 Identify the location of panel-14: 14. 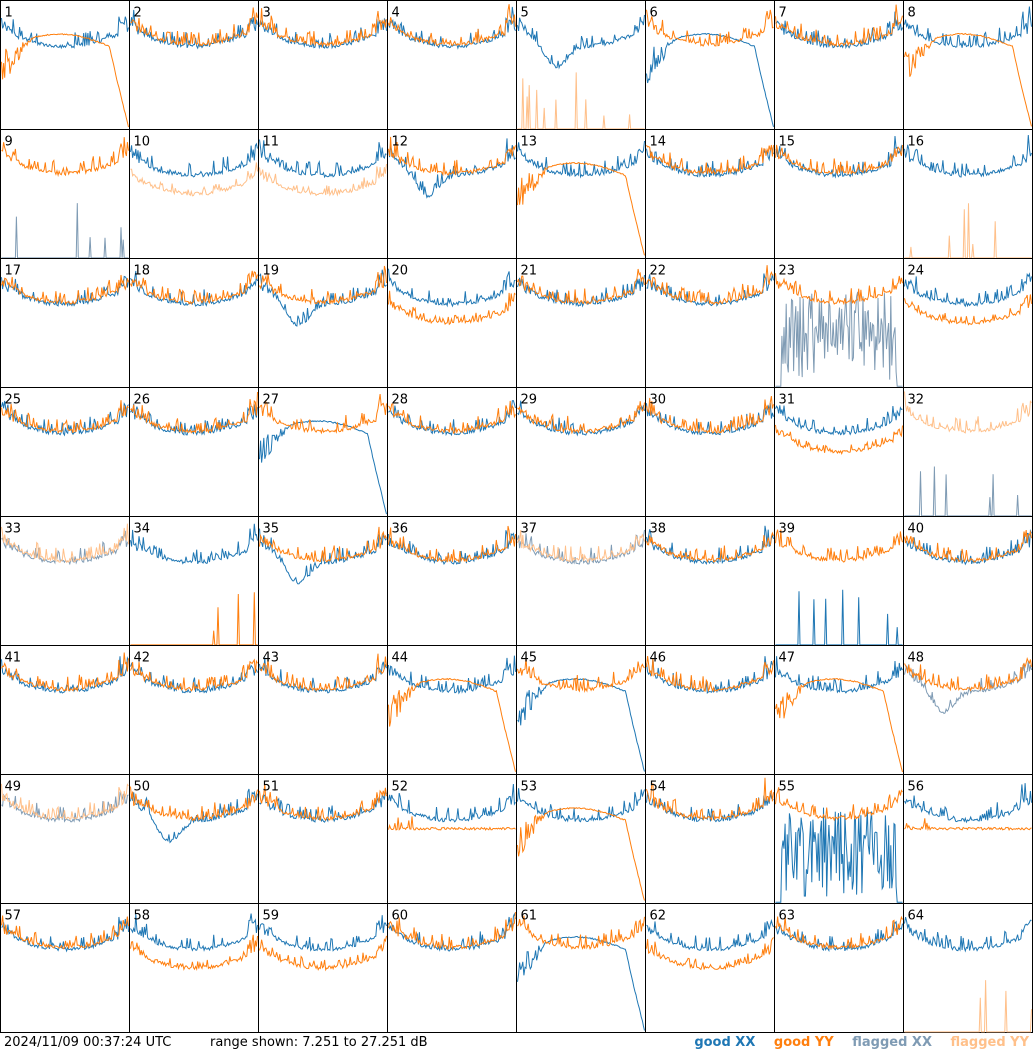
(710, 194).